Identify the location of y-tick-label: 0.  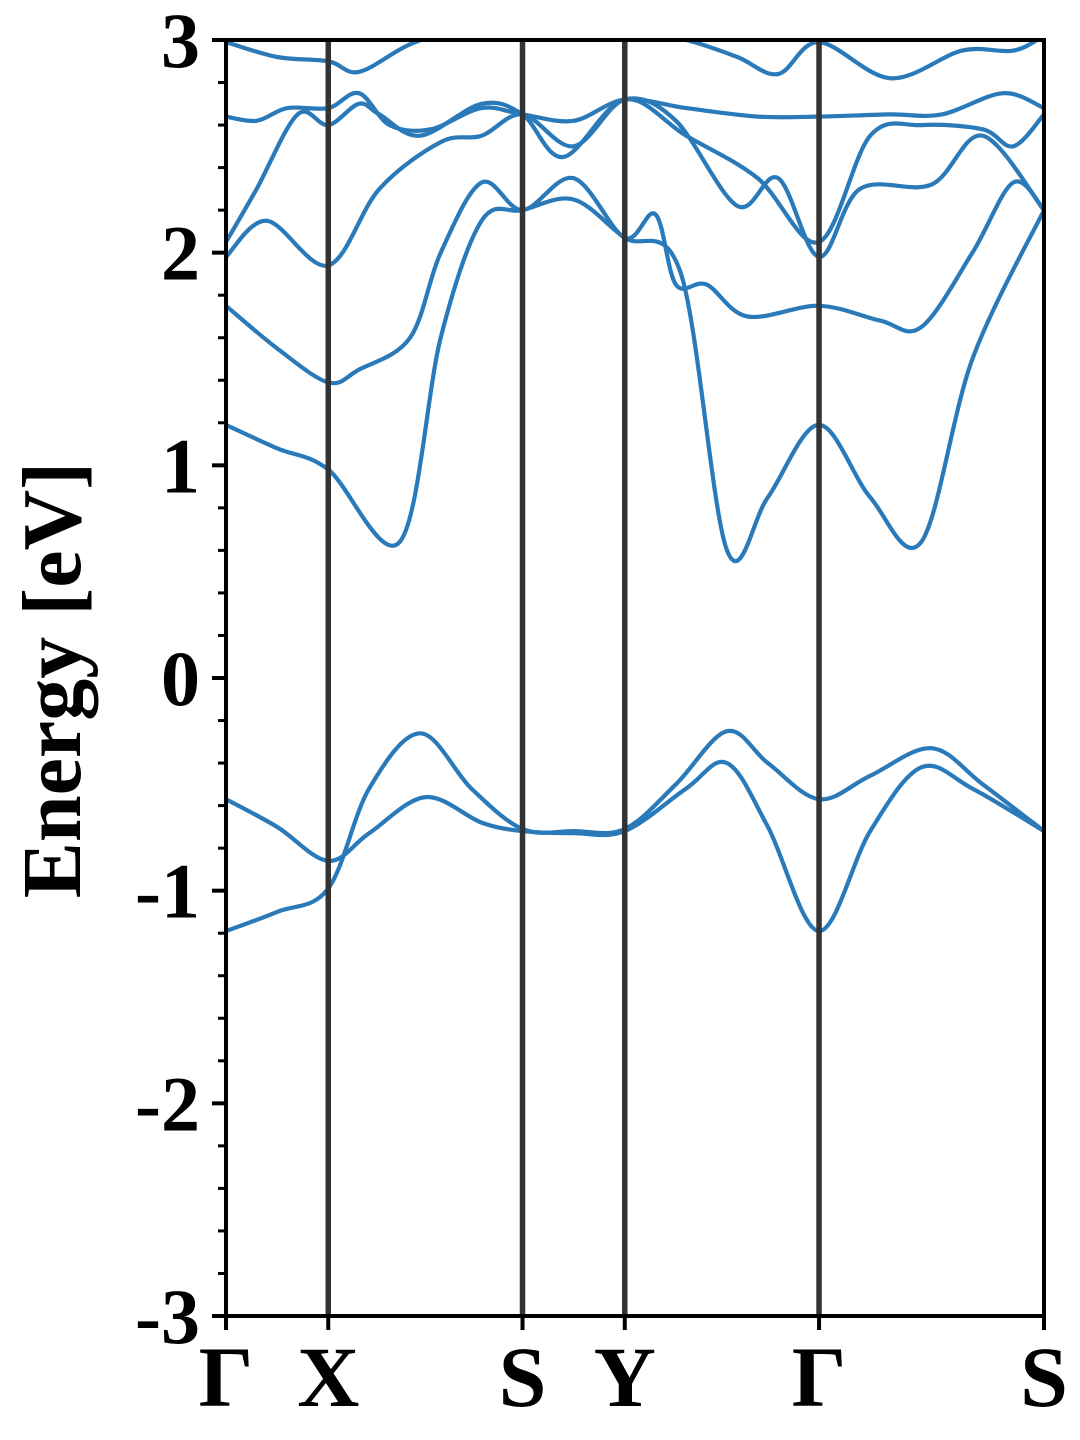
(180, 678).